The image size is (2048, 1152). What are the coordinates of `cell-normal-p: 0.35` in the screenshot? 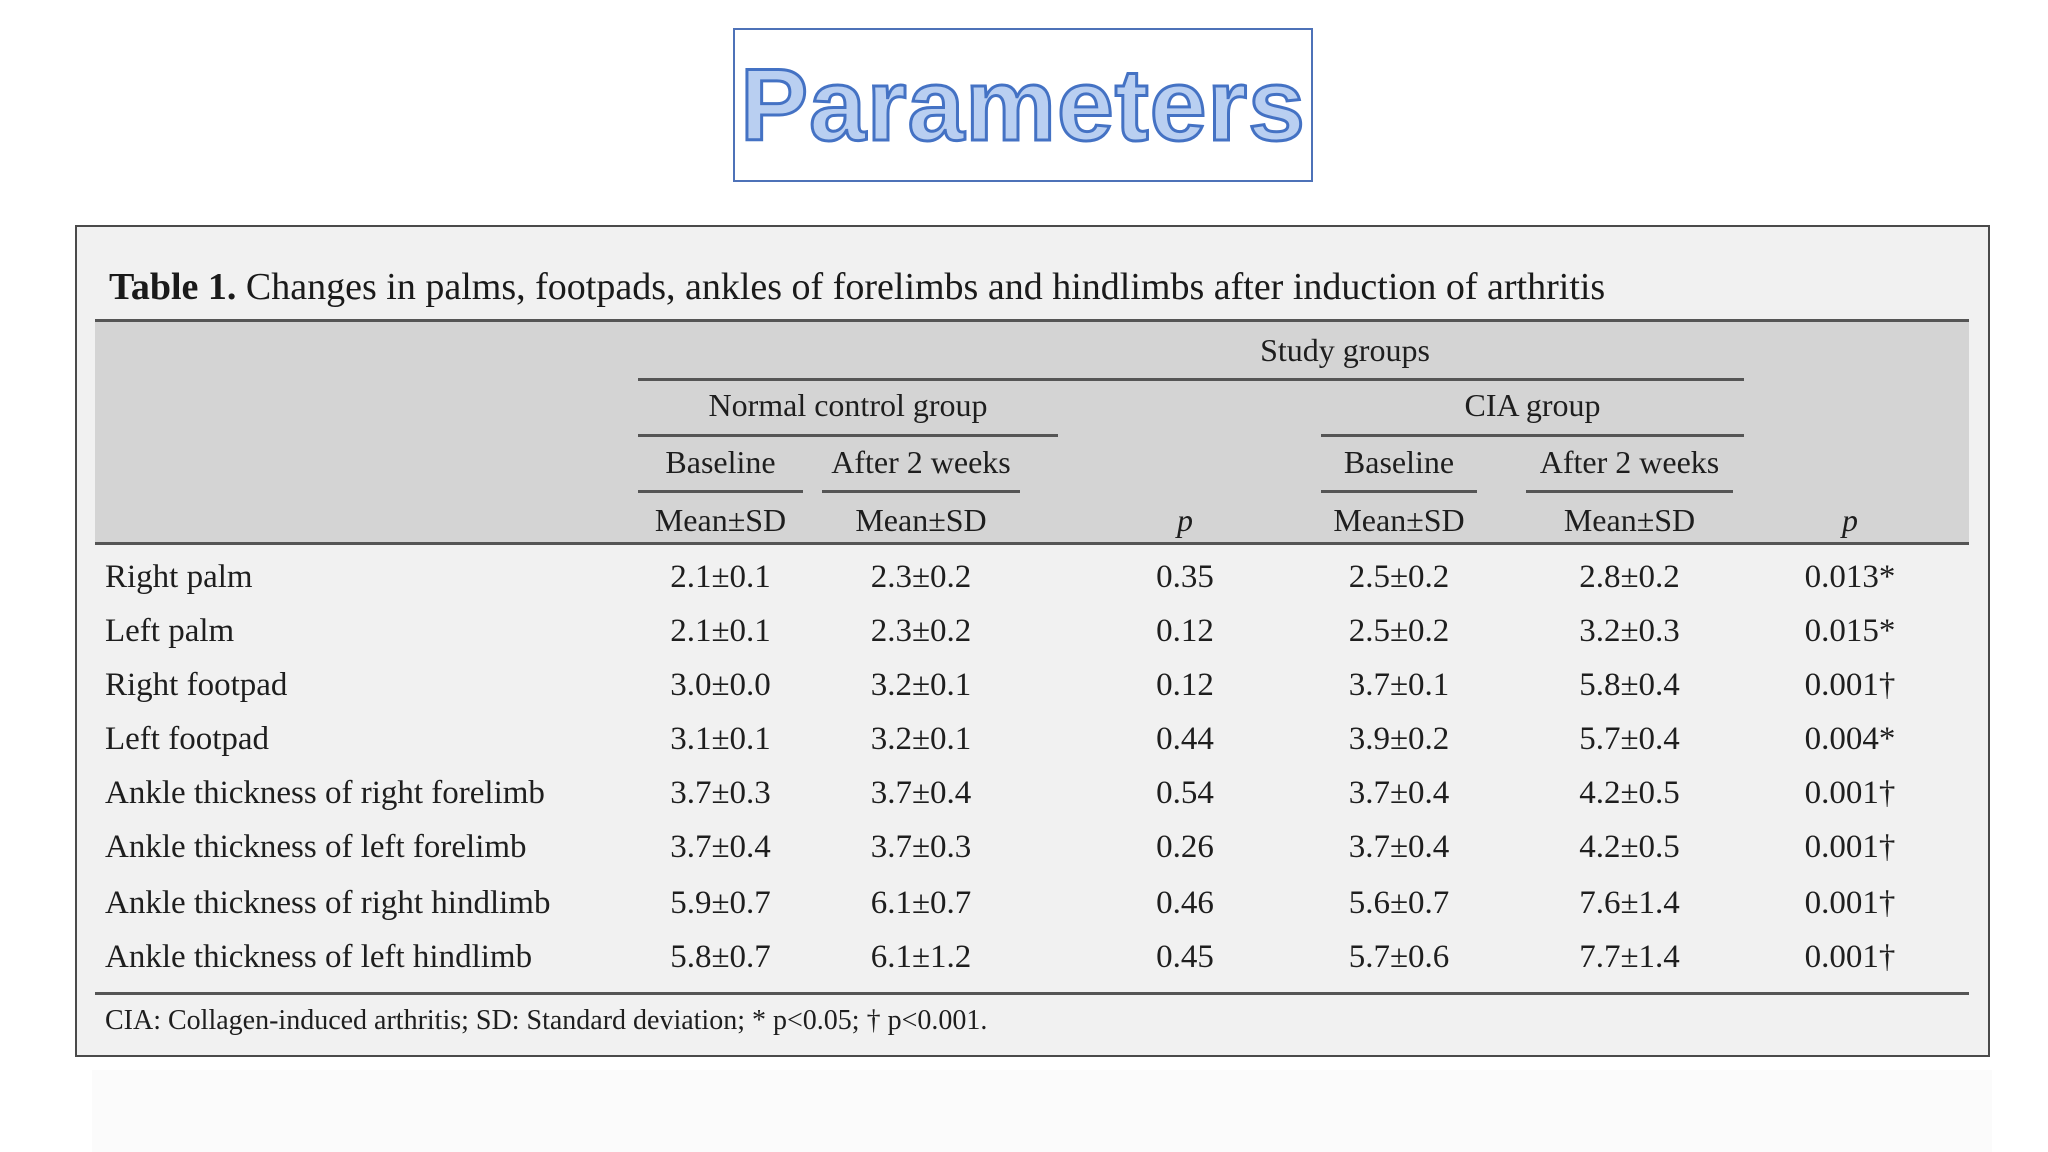 It's located at (1185, 577).